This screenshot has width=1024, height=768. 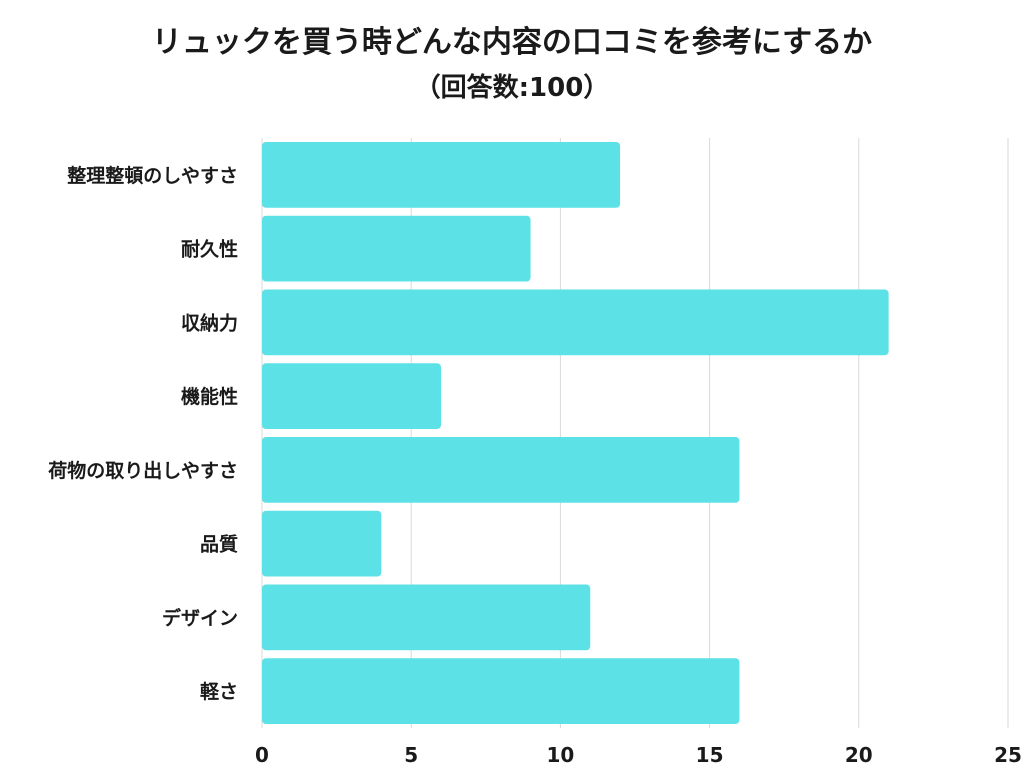 I want to click on category-label-5: 品質, so click(x=219, y=544).